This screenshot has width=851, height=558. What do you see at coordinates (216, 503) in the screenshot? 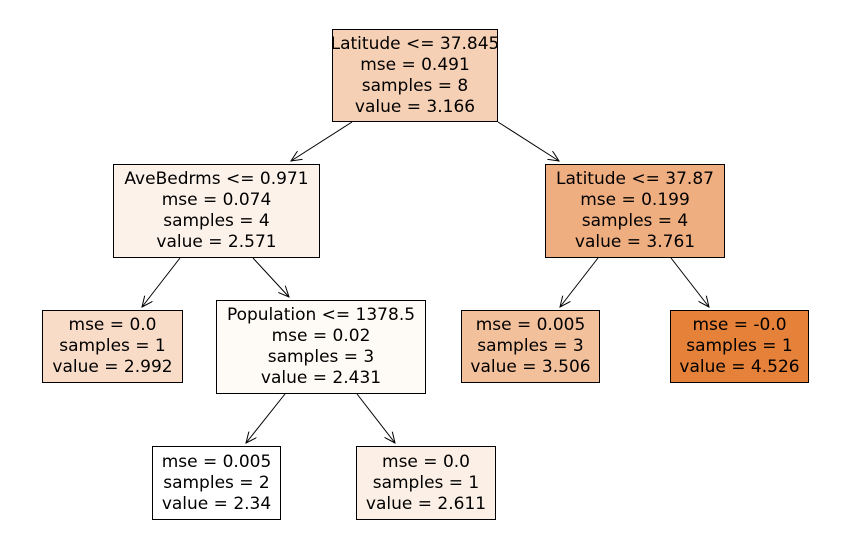
I see `node-value: value = 2.34` at bounding box center [216, 503].